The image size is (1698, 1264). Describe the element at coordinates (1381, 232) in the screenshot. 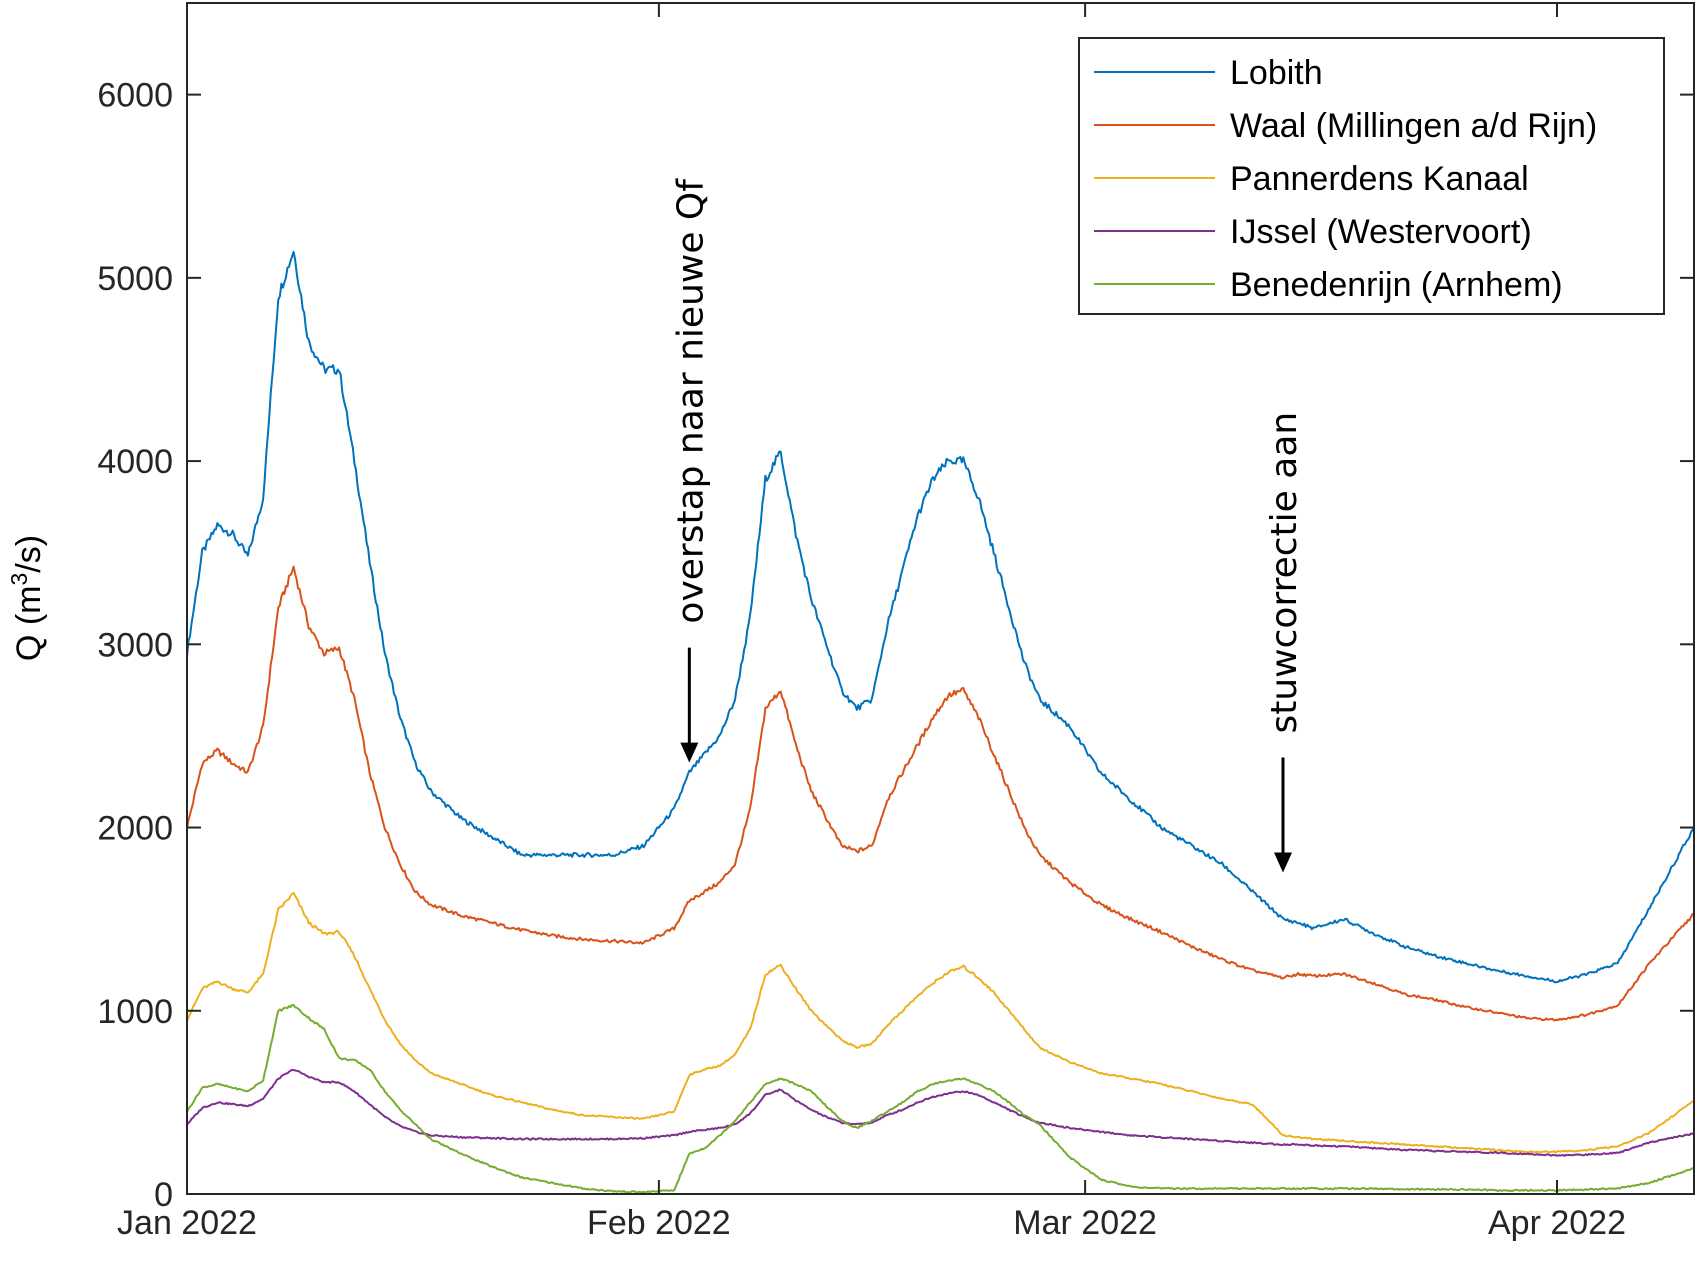

I see `legend-label: IJssel (Westervoort)` at that location.